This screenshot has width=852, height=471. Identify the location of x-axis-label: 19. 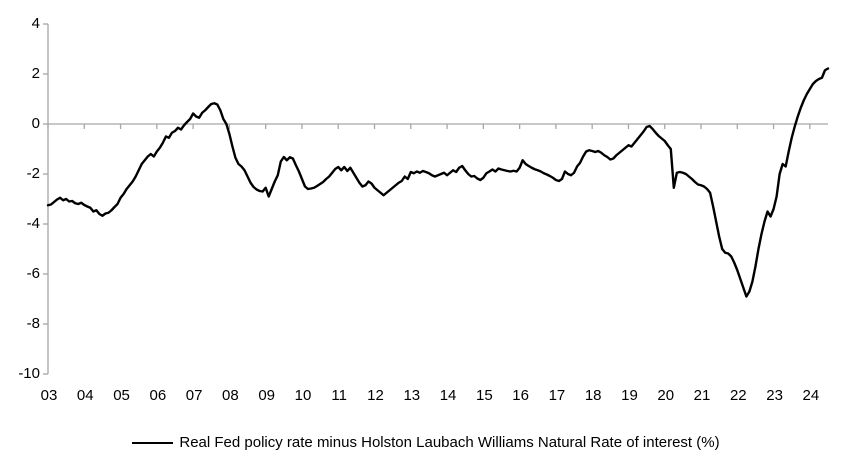
(629, 395).